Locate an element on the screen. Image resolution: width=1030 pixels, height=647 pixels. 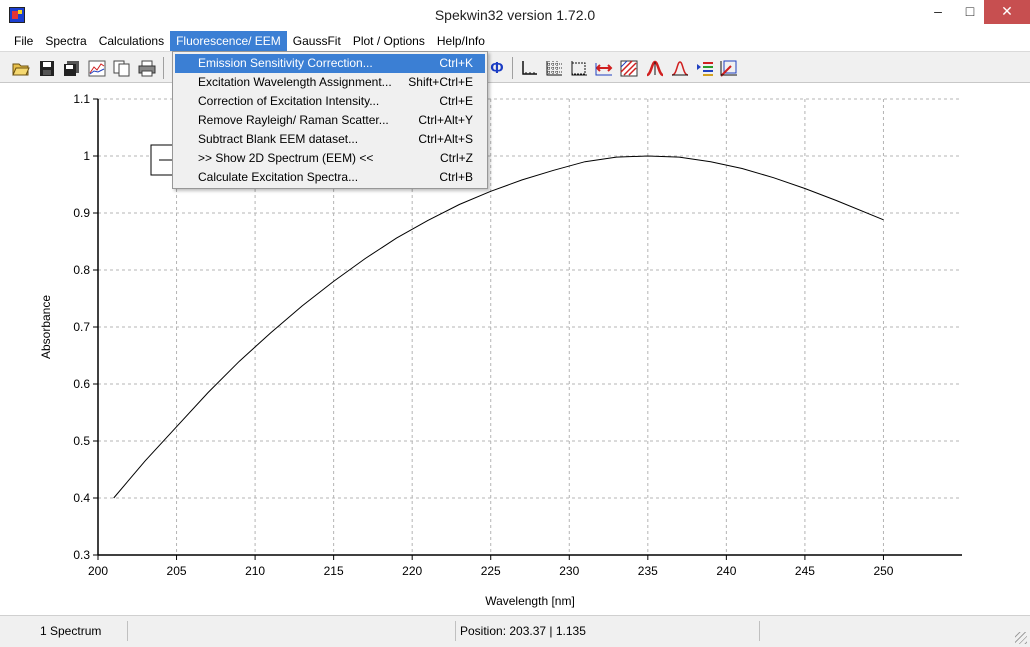
import-chart-icon is located at coordinates (97, 68).